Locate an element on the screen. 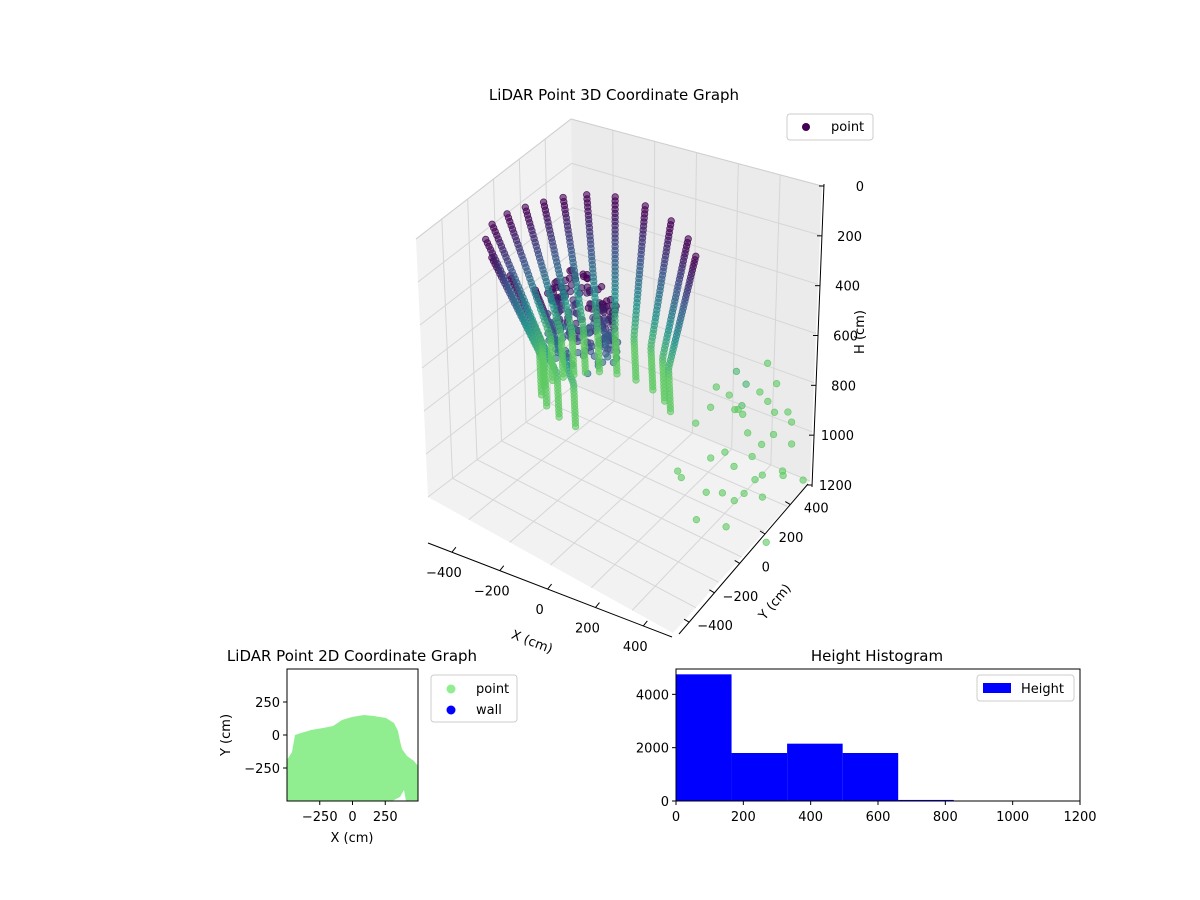 This screenshot has height=900, width=1200. pane-edge-back is located at coordinates (696, 152).